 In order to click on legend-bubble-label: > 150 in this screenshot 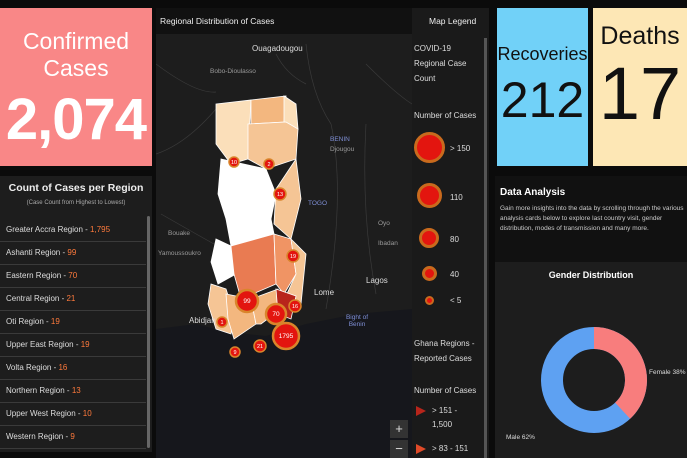, I will do `click(460, 148)`.